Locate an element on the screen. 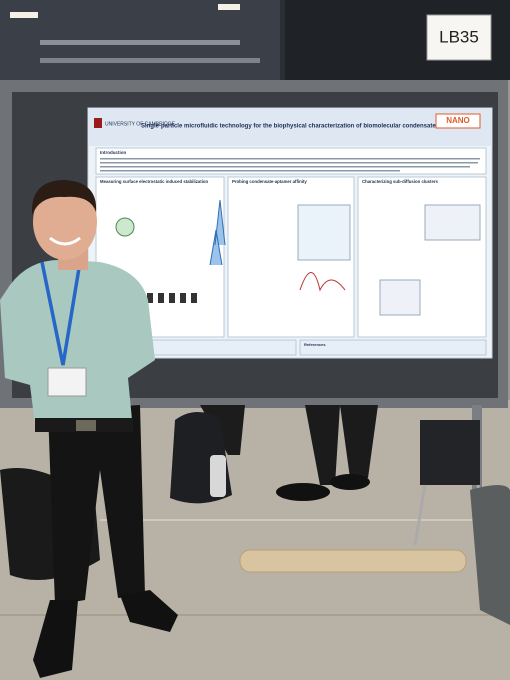  booth-number: LB35 is located at coordinates (459, 36).